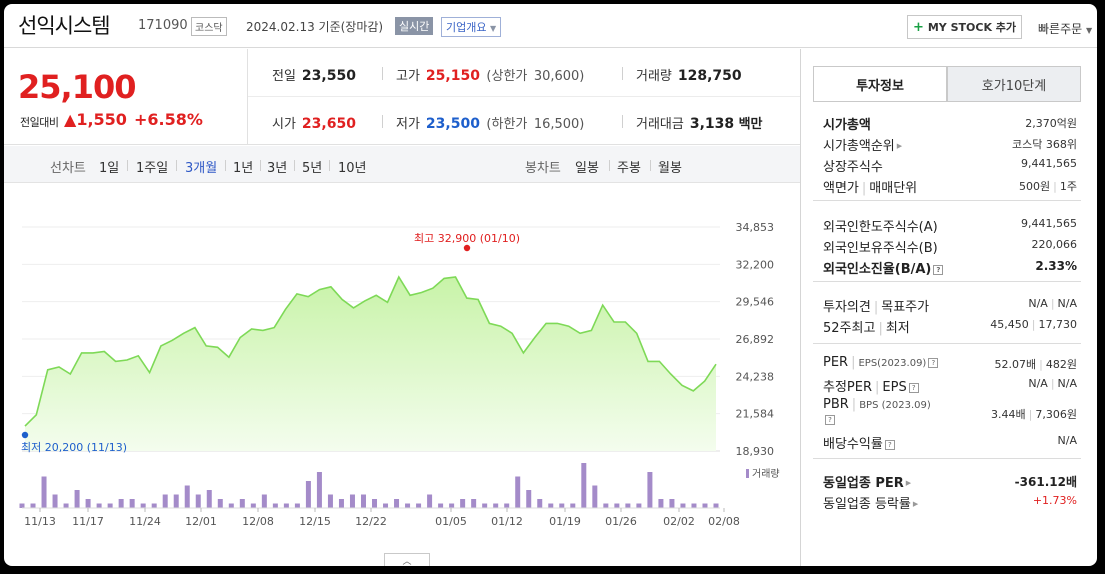 This screenshot has width=1105, height=574. What do you see at coordinates (565, 521) in the screenshot?
I see `x-tick-label: 01/19` at bounding box center [565, 521].